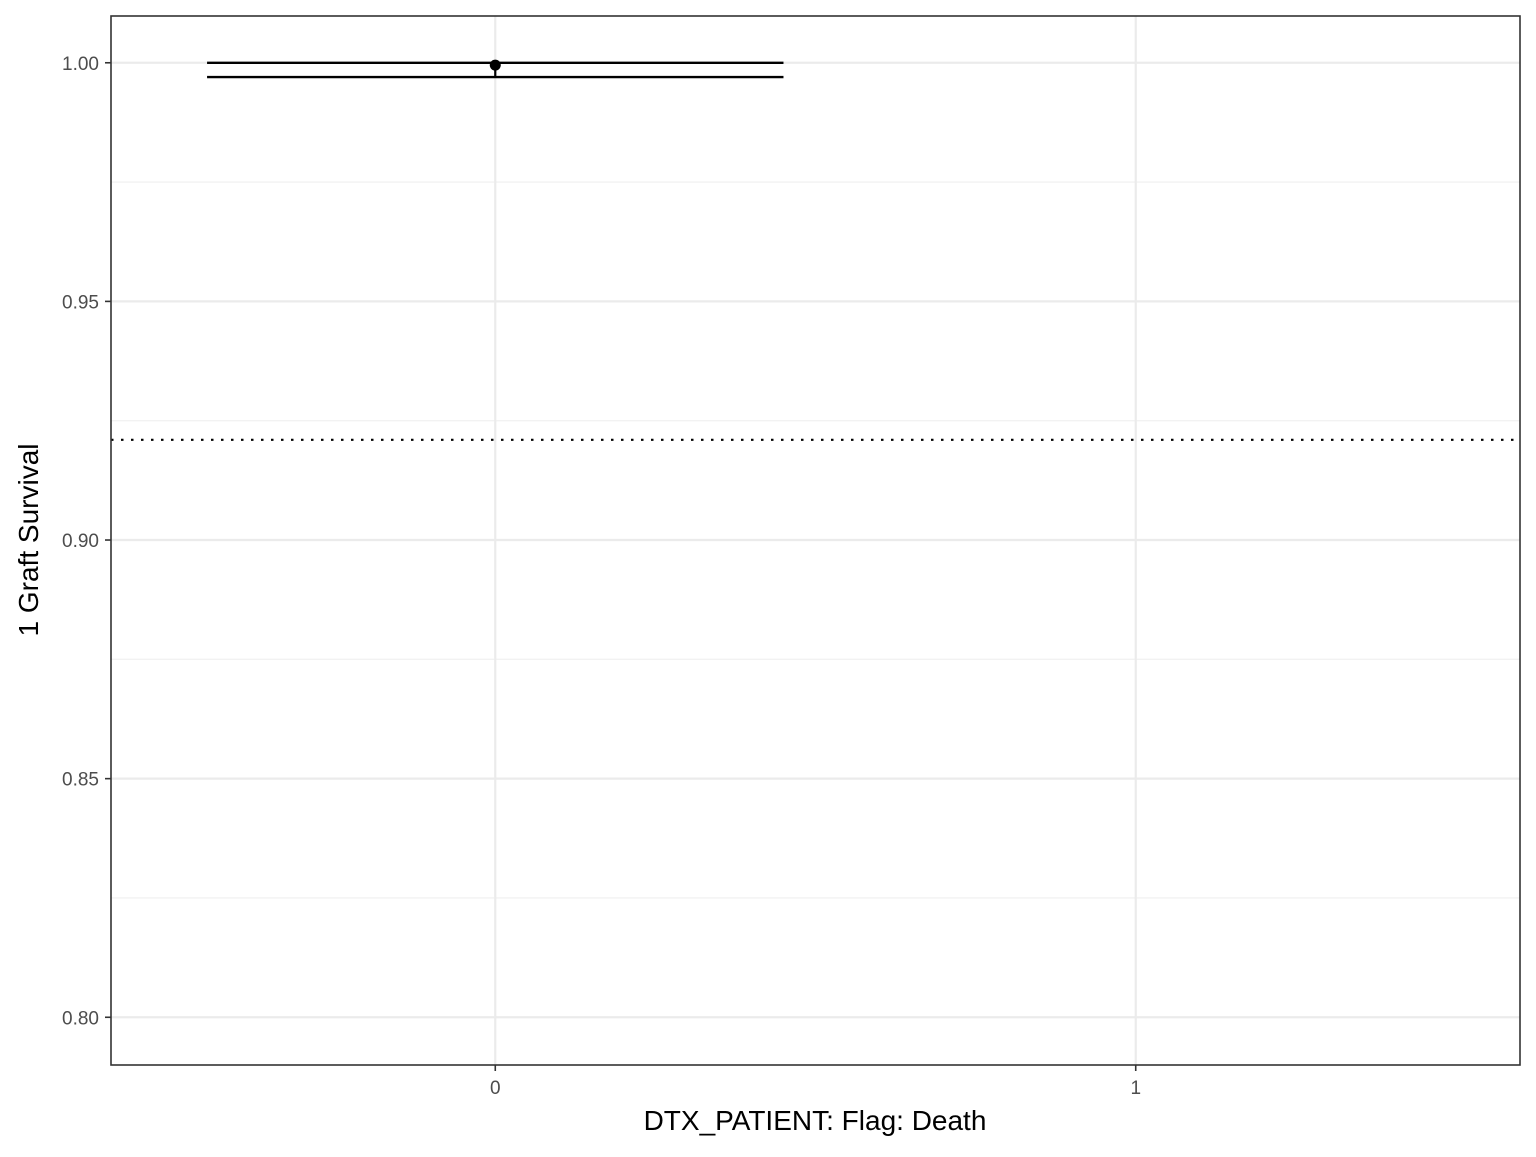  Describe the element at coordinates (80, 780) in the screenshot. I see `y-tick-label: 0.85` at that location.